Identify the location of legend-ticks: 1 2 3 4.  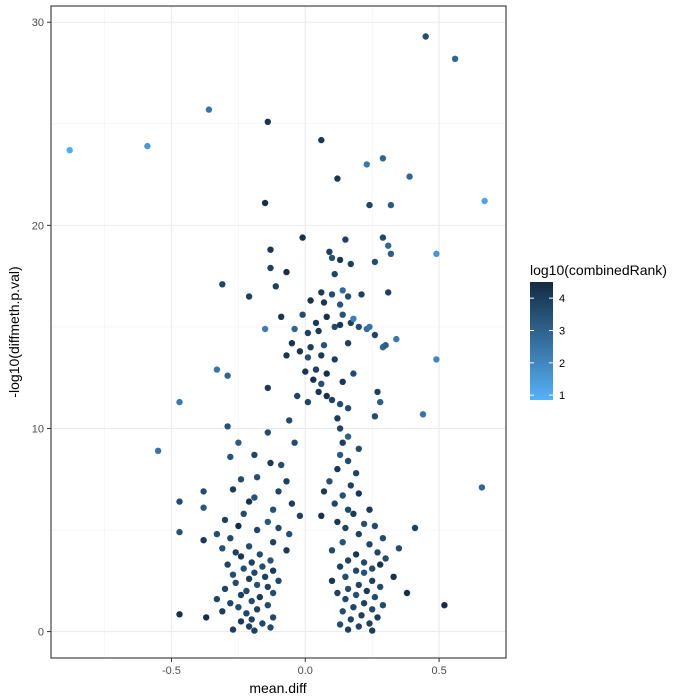
(547, 347).